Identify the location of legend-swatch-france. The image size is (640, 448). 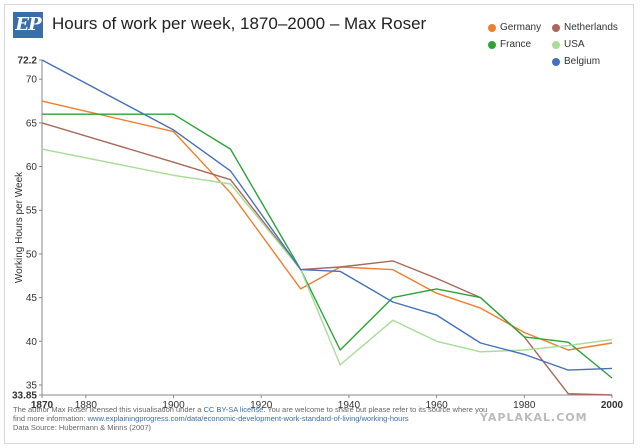
(492, 44).